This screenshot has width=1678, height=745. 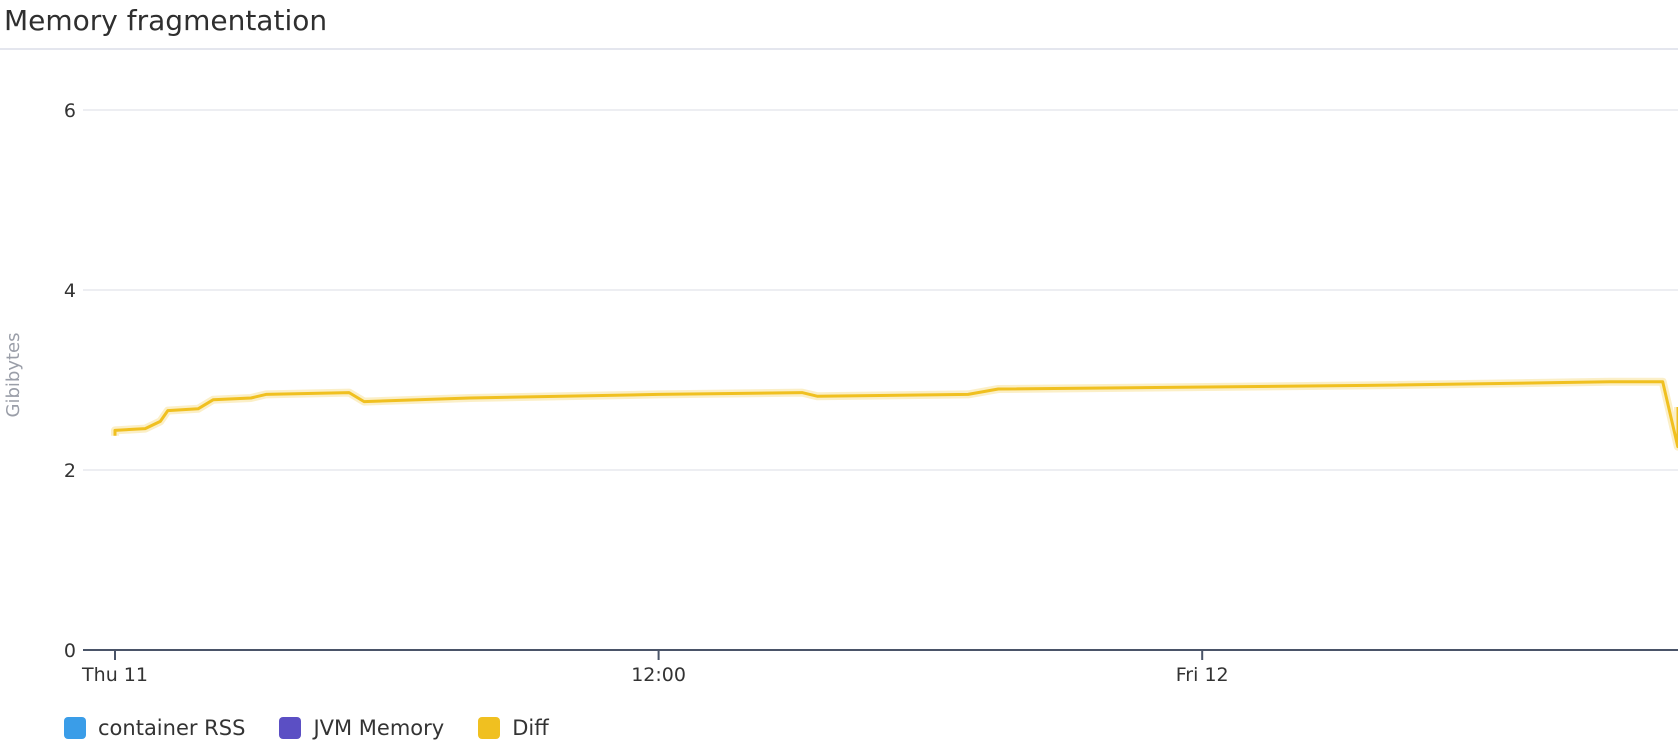 What do you see at coordinates (658, 675) in the screenshot?
I see `x-tick-label: 12:00` at bounding box center [658, 675].